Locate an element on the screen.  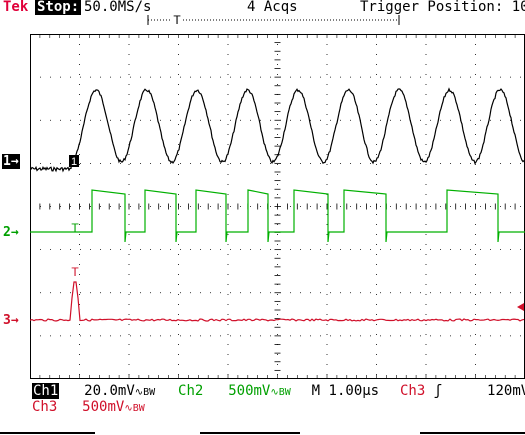
trigger-source: Ch3 is located at coordinates (412, 391).